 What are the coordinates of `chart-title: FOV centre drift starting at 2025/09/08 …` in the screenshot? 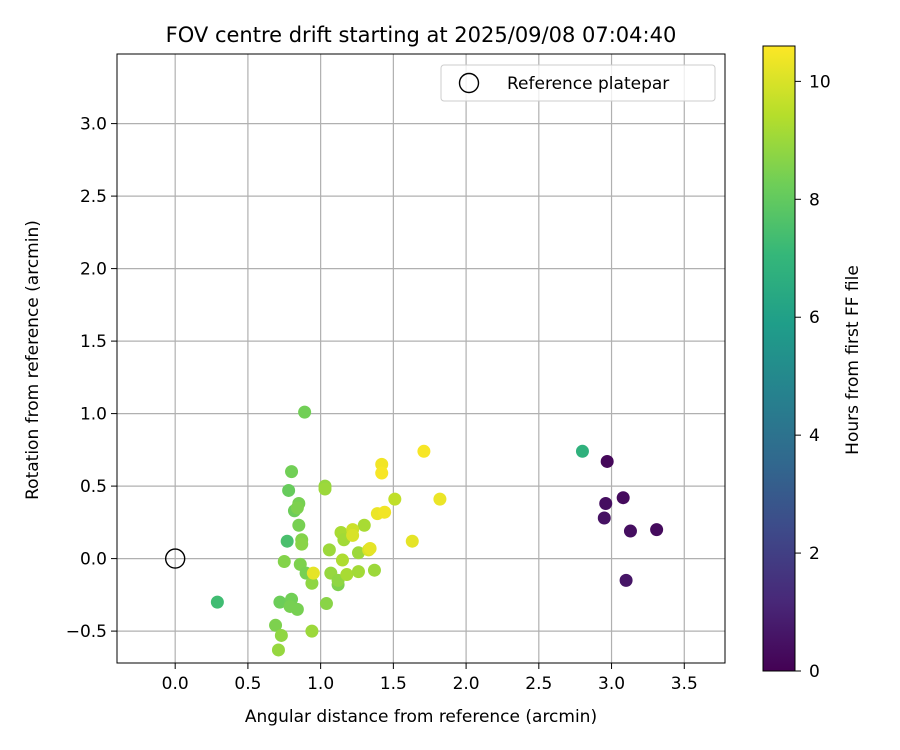 It's located at (421, 35).